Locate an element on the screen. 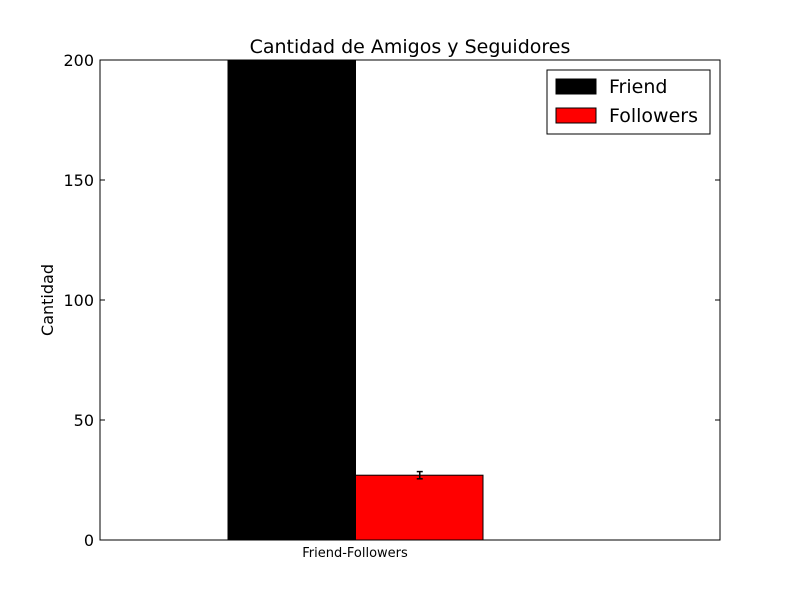 Image resolution: width=800 pixels, height=600 pixels. legend-swatch-friend is located at coordinates (576, 86).